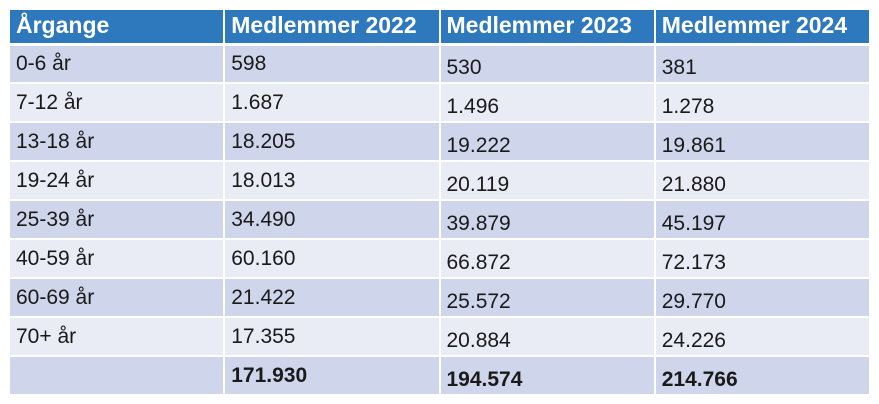  I want to click on value-2022: 21.422, so click(263, 297).